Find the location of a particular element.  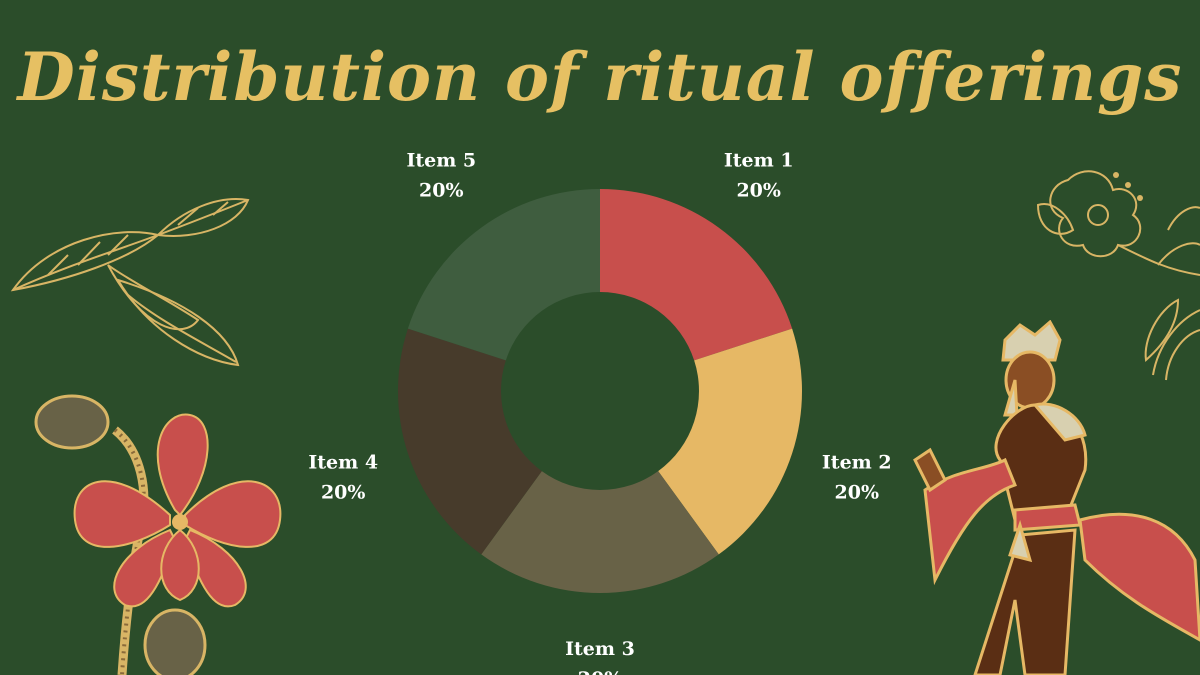

slice-label-1: Item 1 is located at coordinates (759, 161).